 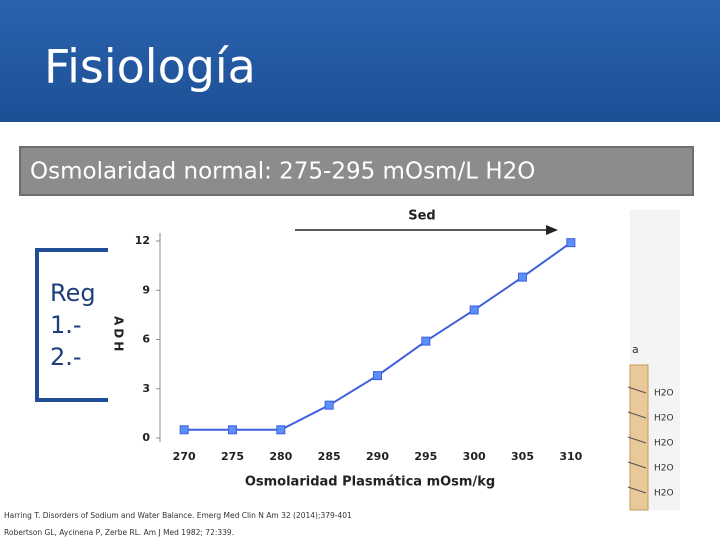 I want to click on y-tick-label: 0, so click(x=146, y=437).